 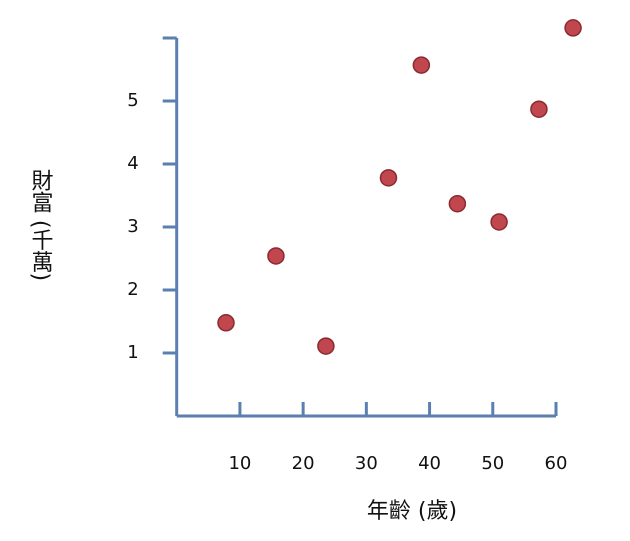 I want to click on x-tick-label: 30, so click(x=366, y=463).